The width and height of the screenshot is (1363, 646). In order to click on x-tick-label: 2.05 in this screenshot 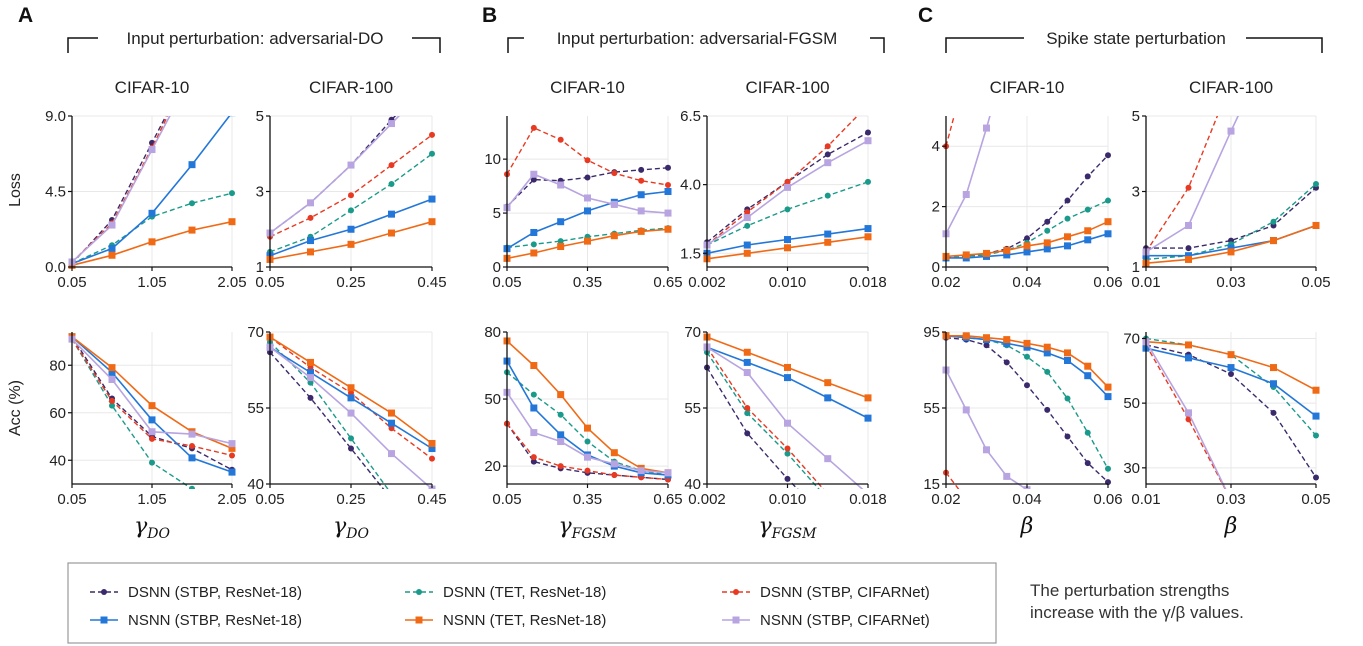, I will do `click(231, 282)`.